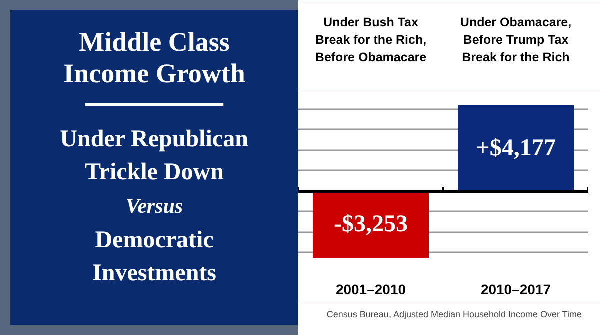 Image resolution: width=600 pixels, height=335 pixels. What do you see at coordinates (371, 225) in the screenshot?
I see `data-label: -$3,253` at bounding box center [371, 225].